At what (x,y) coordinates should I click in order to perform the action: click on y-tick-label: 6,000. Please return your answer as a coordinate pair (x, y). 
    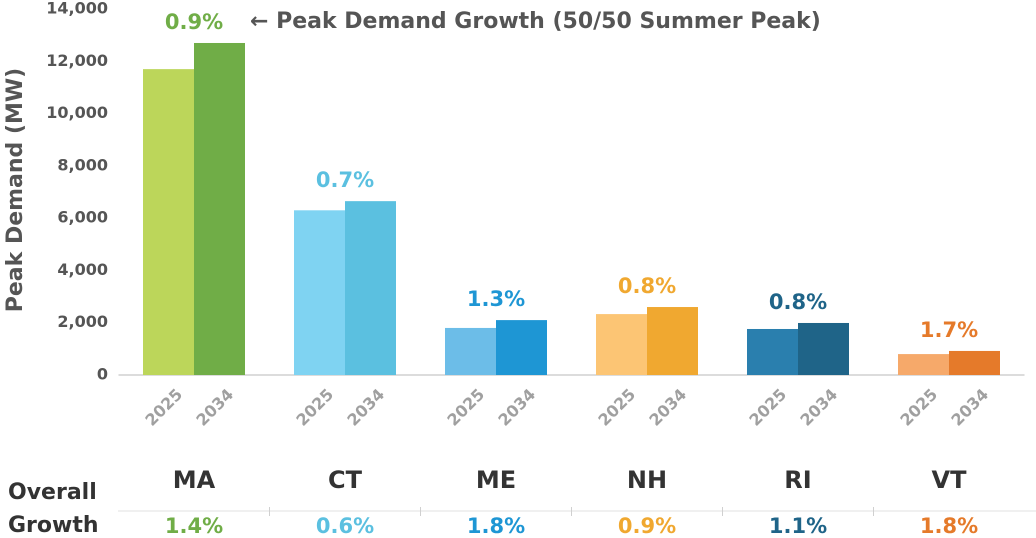
    Looking at the image, I should click on (82, 217).